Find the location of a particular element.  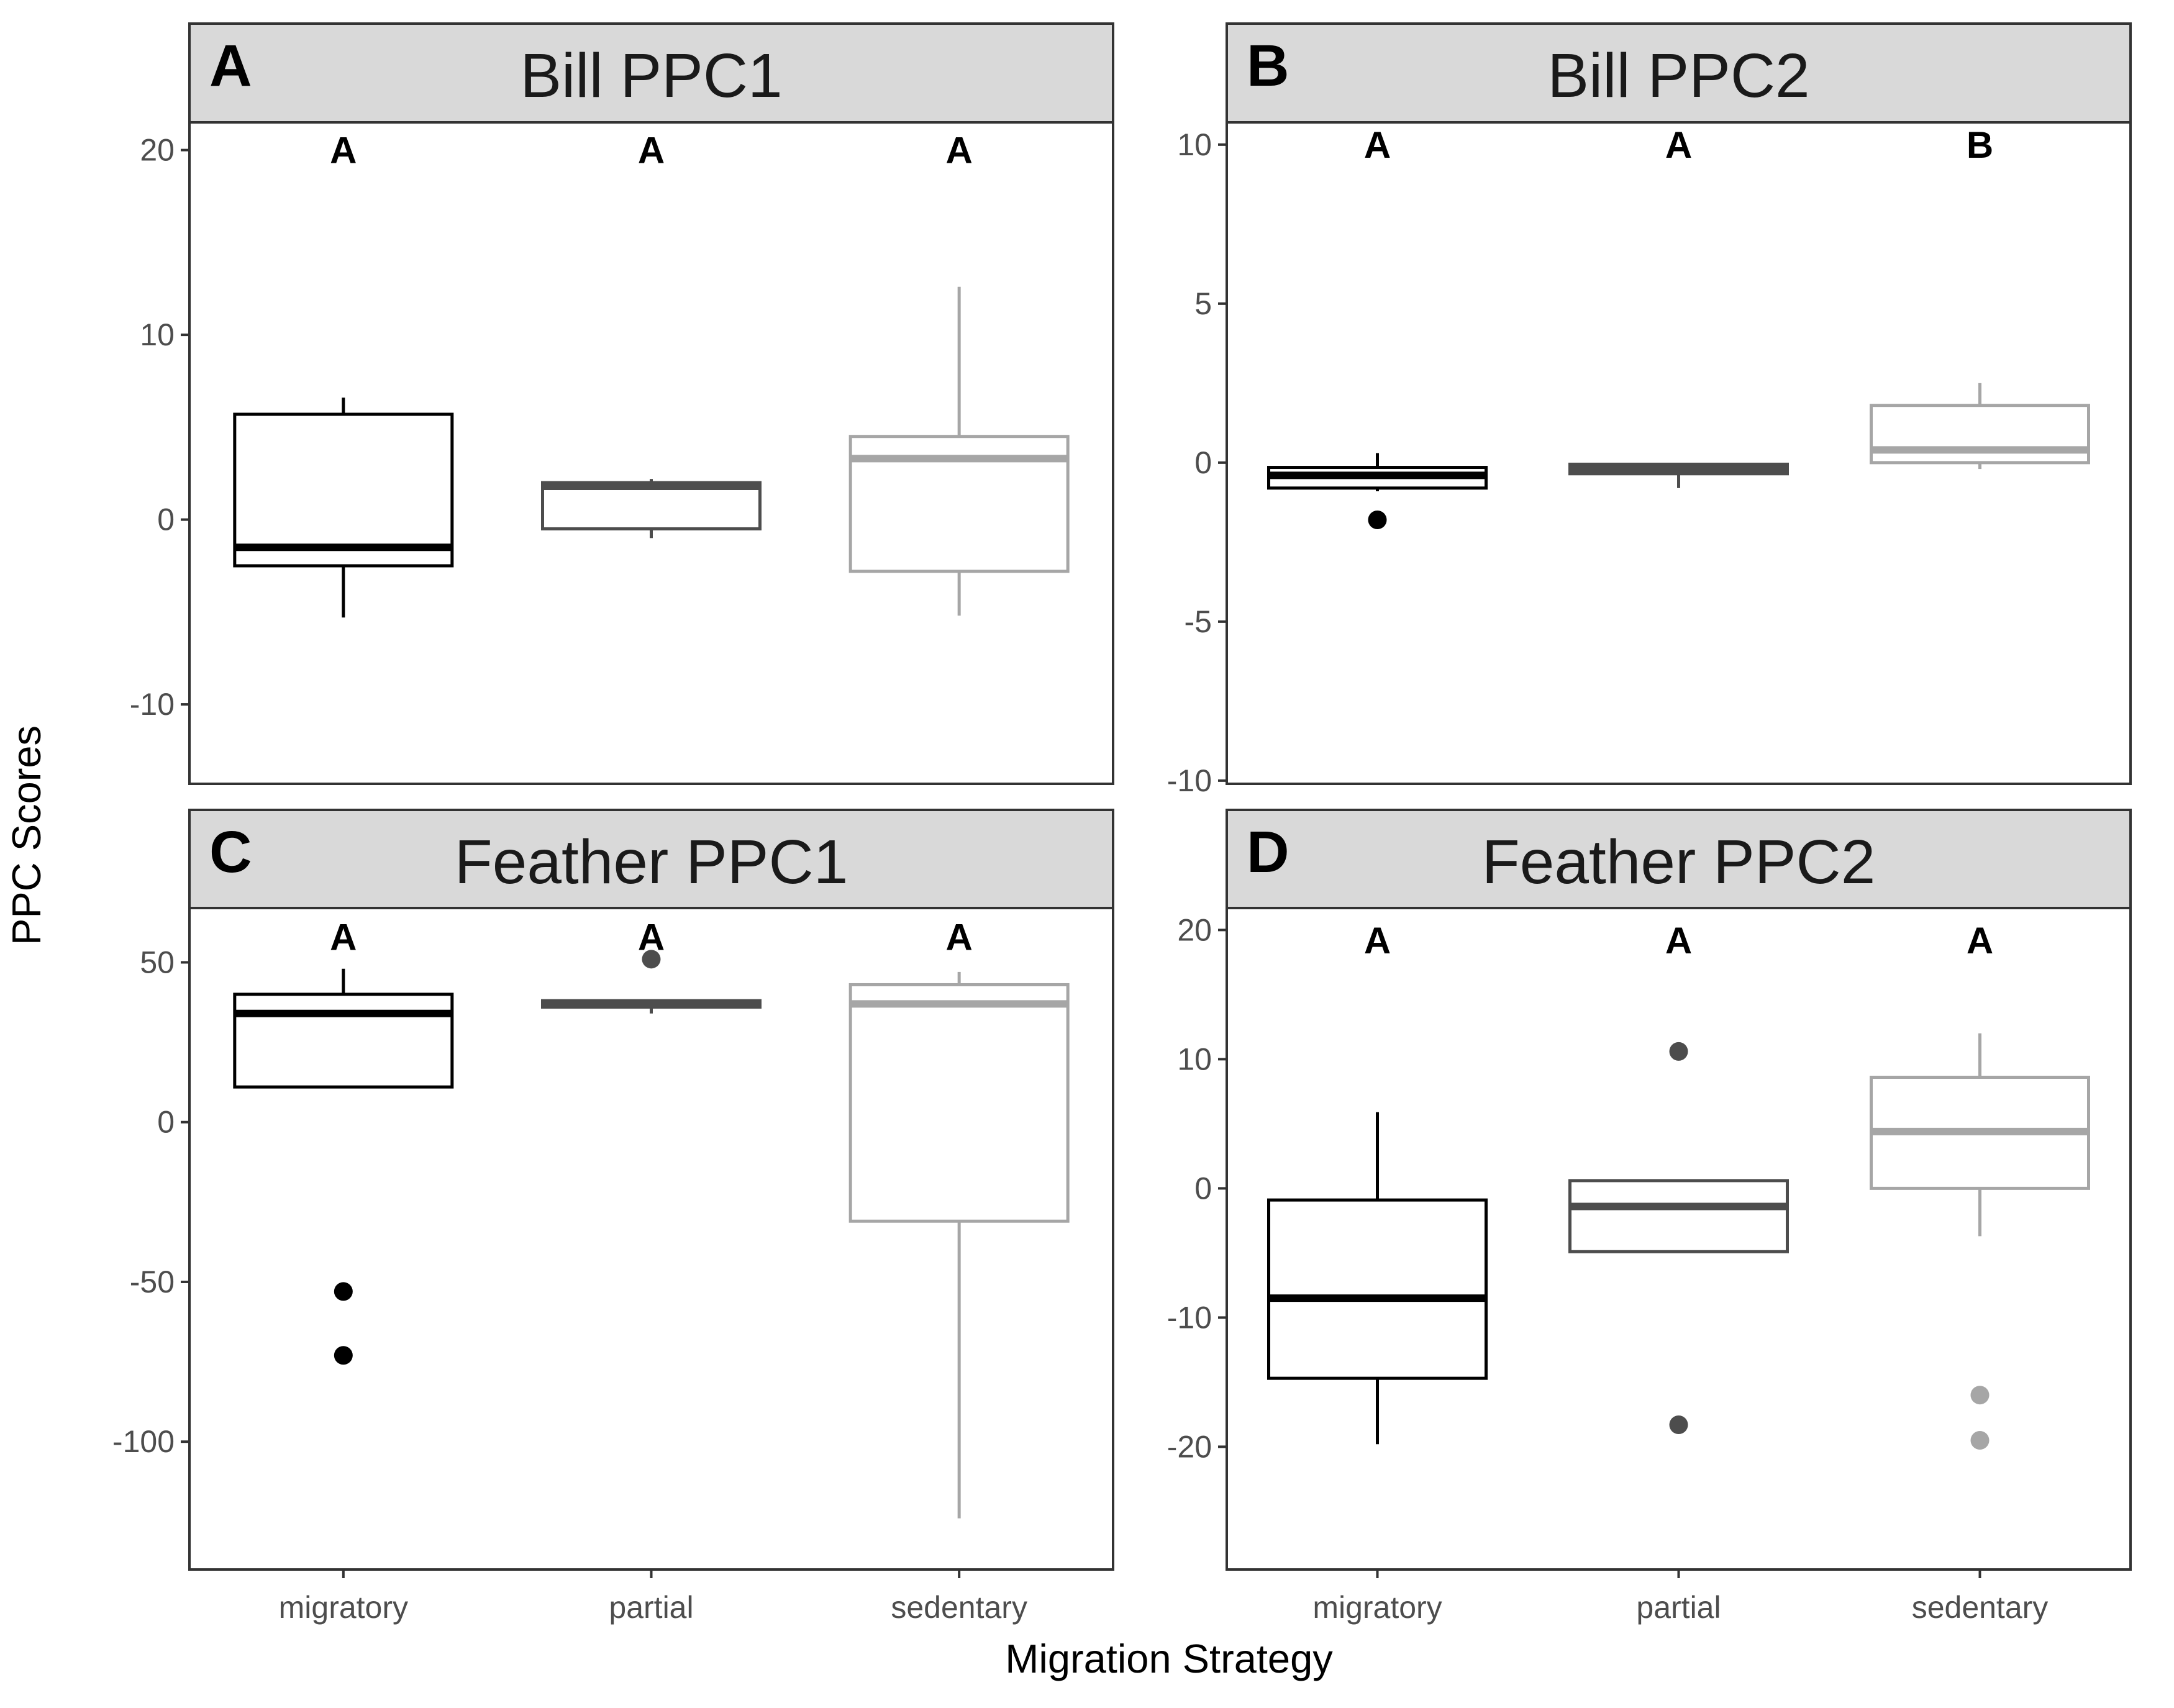

panel-tag: C is located at coordinates (230, 852).